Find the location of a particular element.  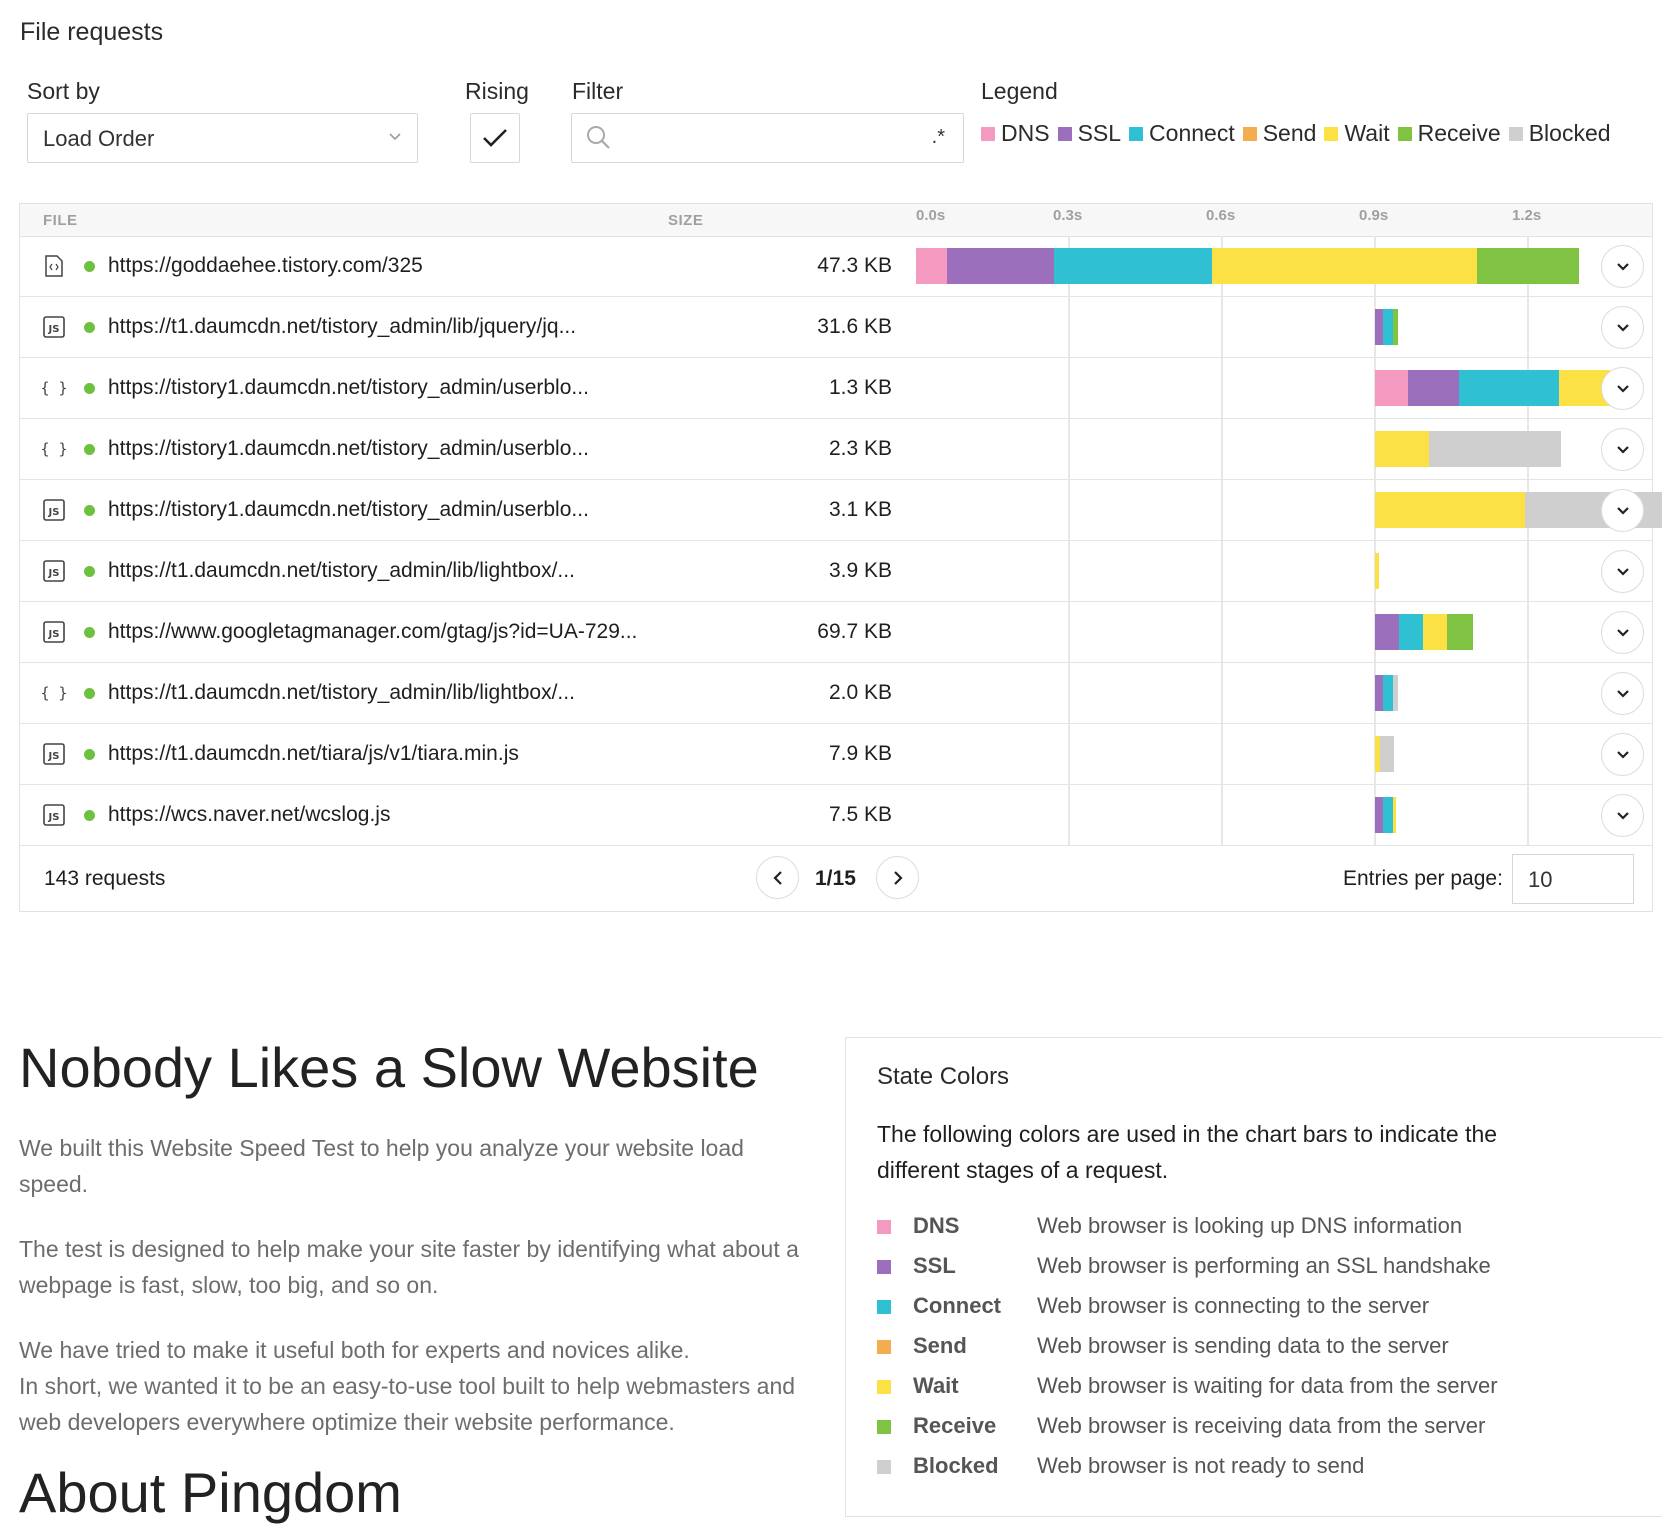

filter-field: .* is located at coordinates (767, 138).